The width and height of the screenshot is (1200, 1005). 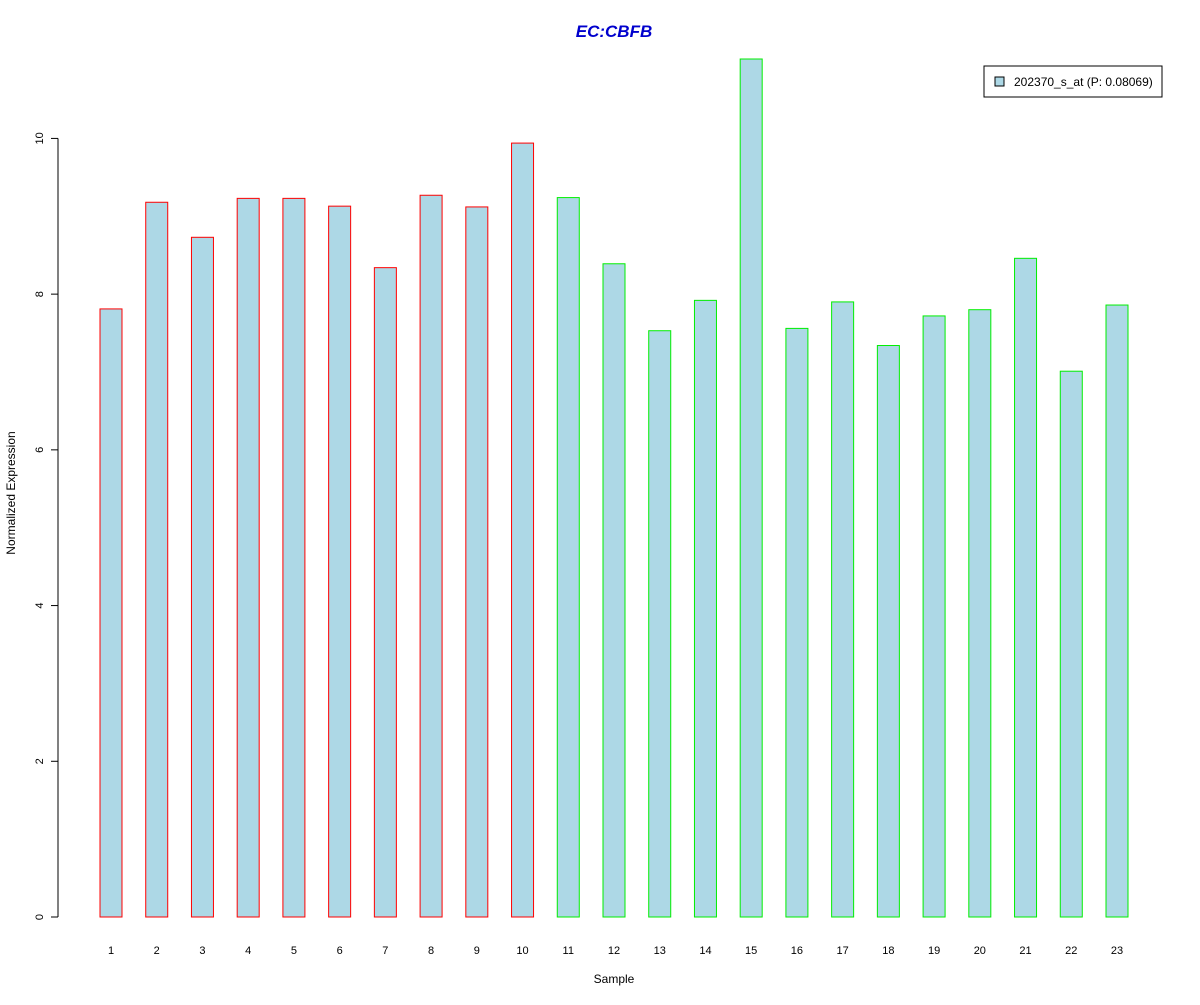 I want to click on x-tick-label: 21, so click(x=1025, y=951).